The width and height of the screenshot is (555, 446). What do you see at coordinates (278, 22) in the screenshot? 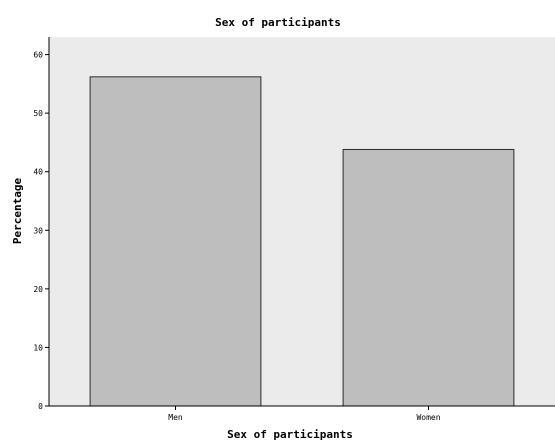
I see `chart-title: Sex of participants` at bounding box center [278, 22].